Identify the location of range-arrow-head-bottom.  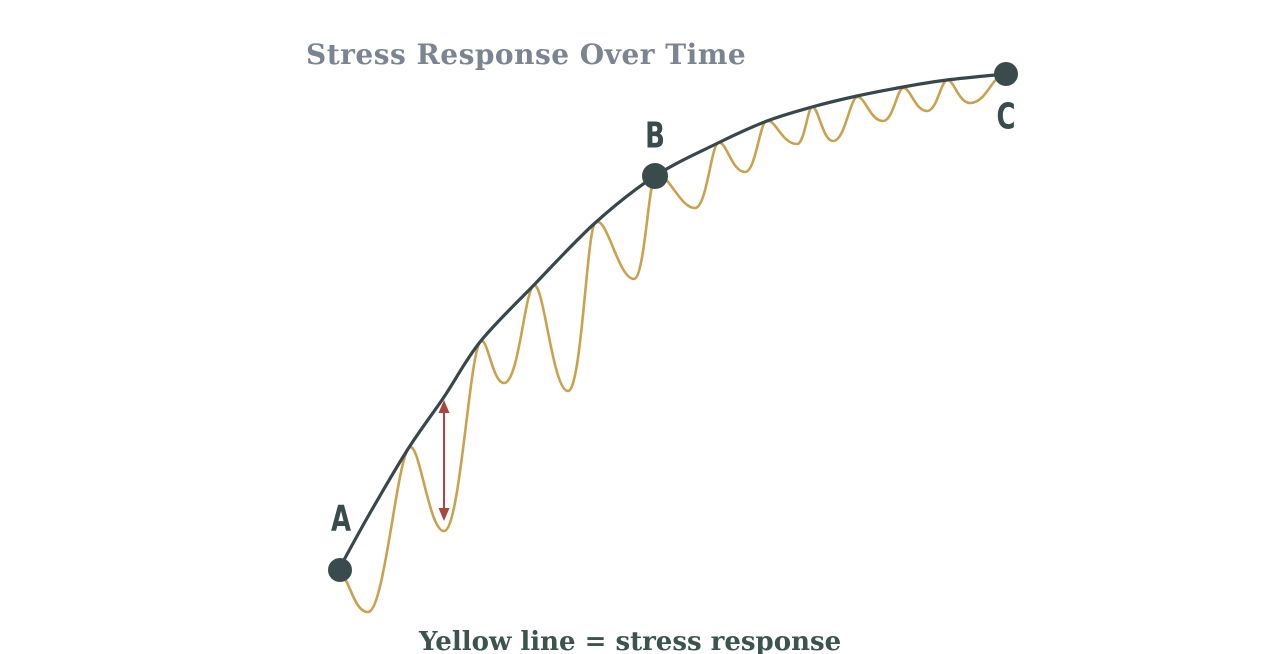
(444, 514).